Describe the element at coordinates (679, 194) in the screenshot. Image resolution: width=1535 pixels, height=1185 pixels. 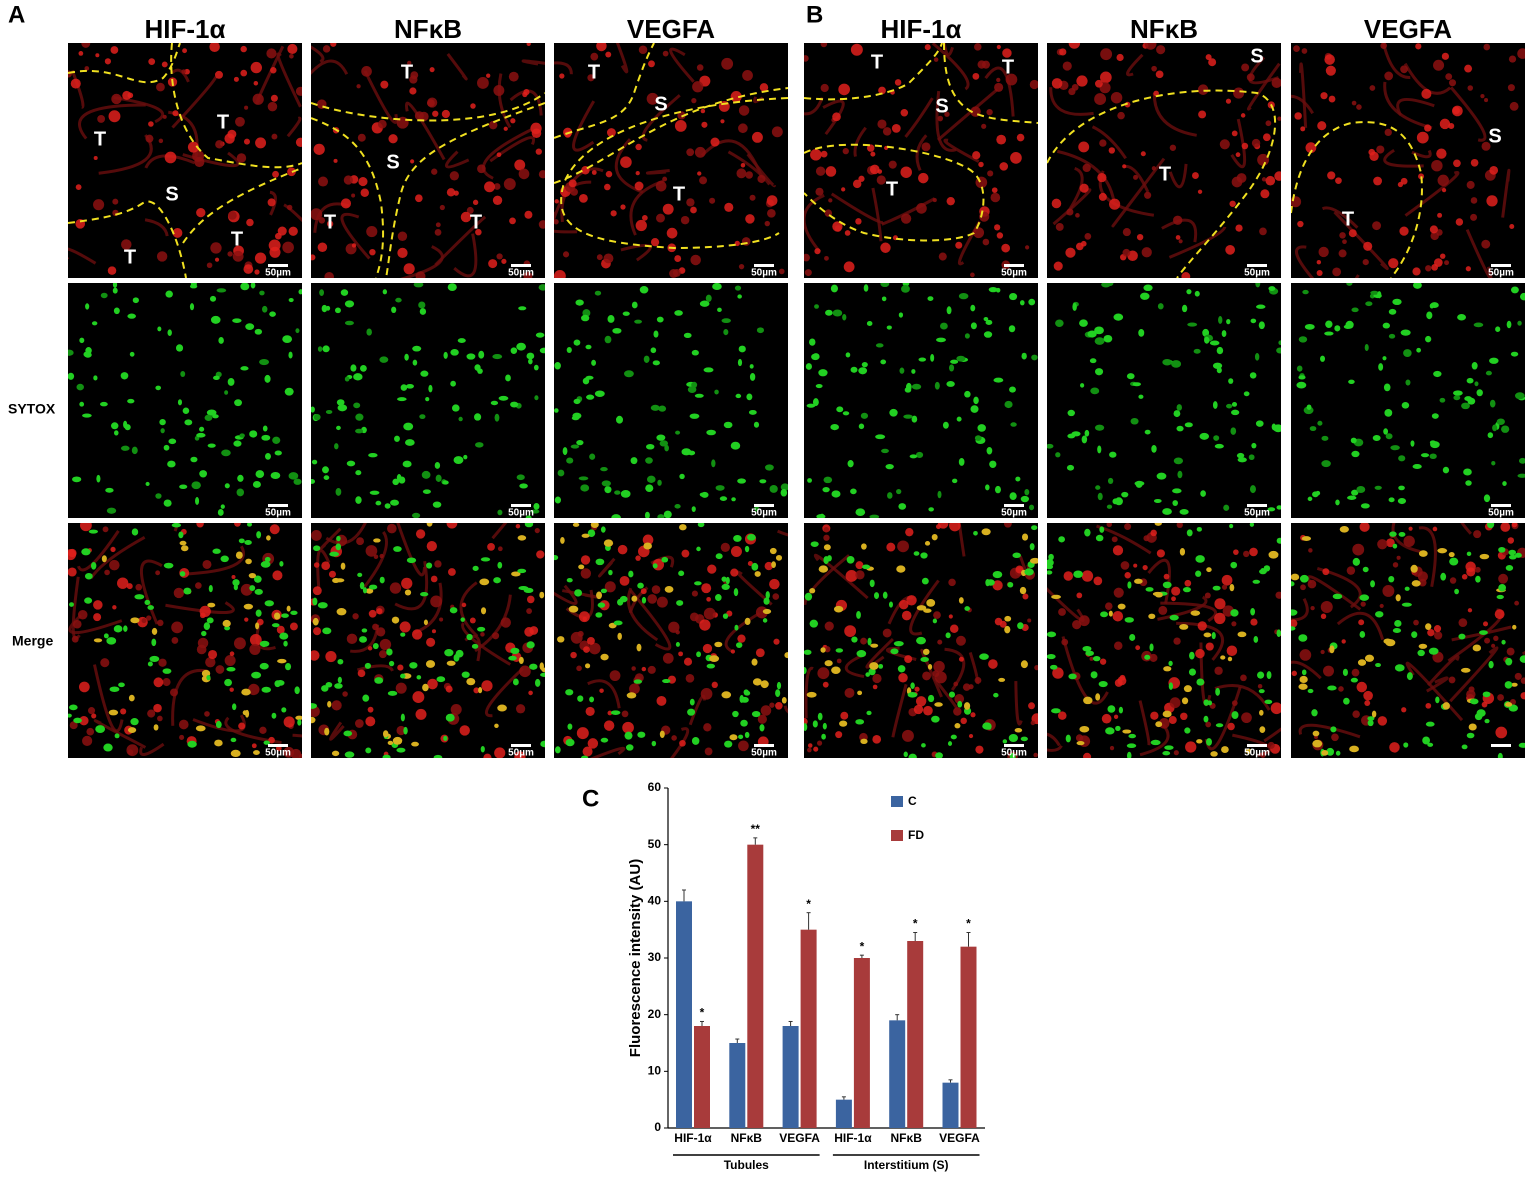
I see `region-label: T` at that location.